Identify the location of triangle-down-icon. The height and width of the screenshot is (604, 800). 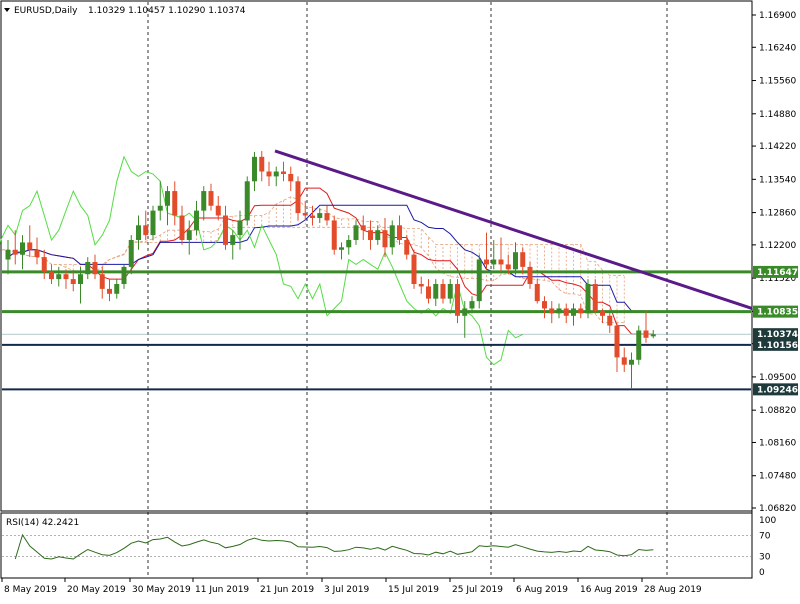
(7, 10).